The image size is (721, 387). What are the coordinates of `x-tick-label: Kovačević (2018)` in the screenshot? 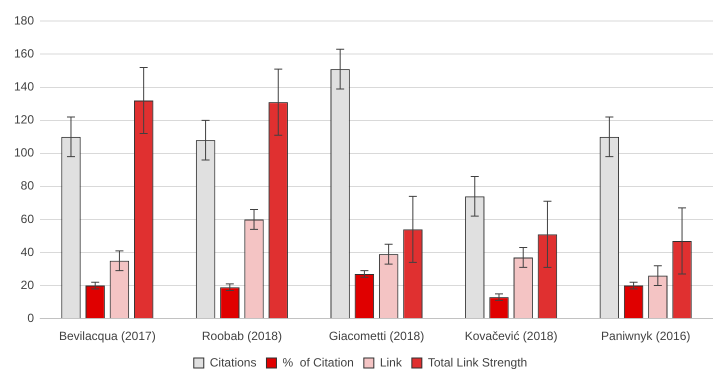 It's located at (511, 336).